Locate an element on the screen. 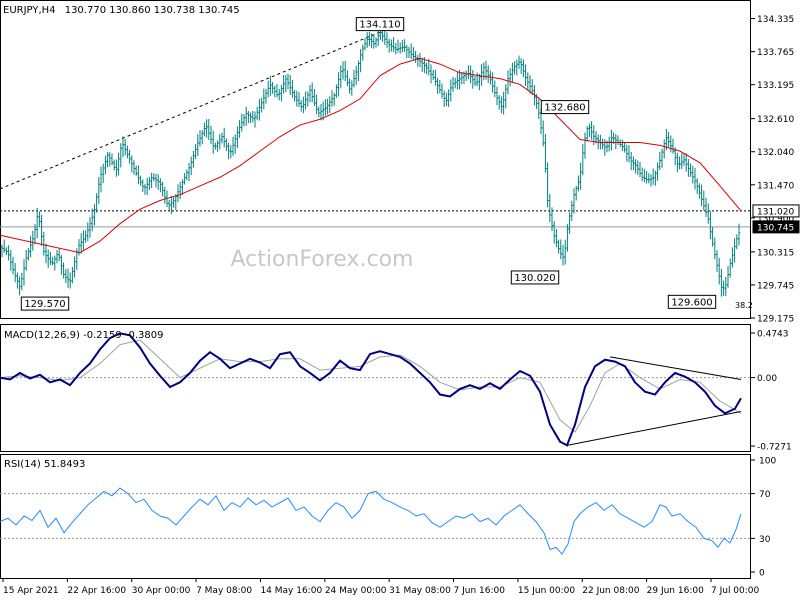 The width and height of the screenshot is (800, 600). symbol-timeframe: EURJPY,H4 is located at coordinates (29, 10).